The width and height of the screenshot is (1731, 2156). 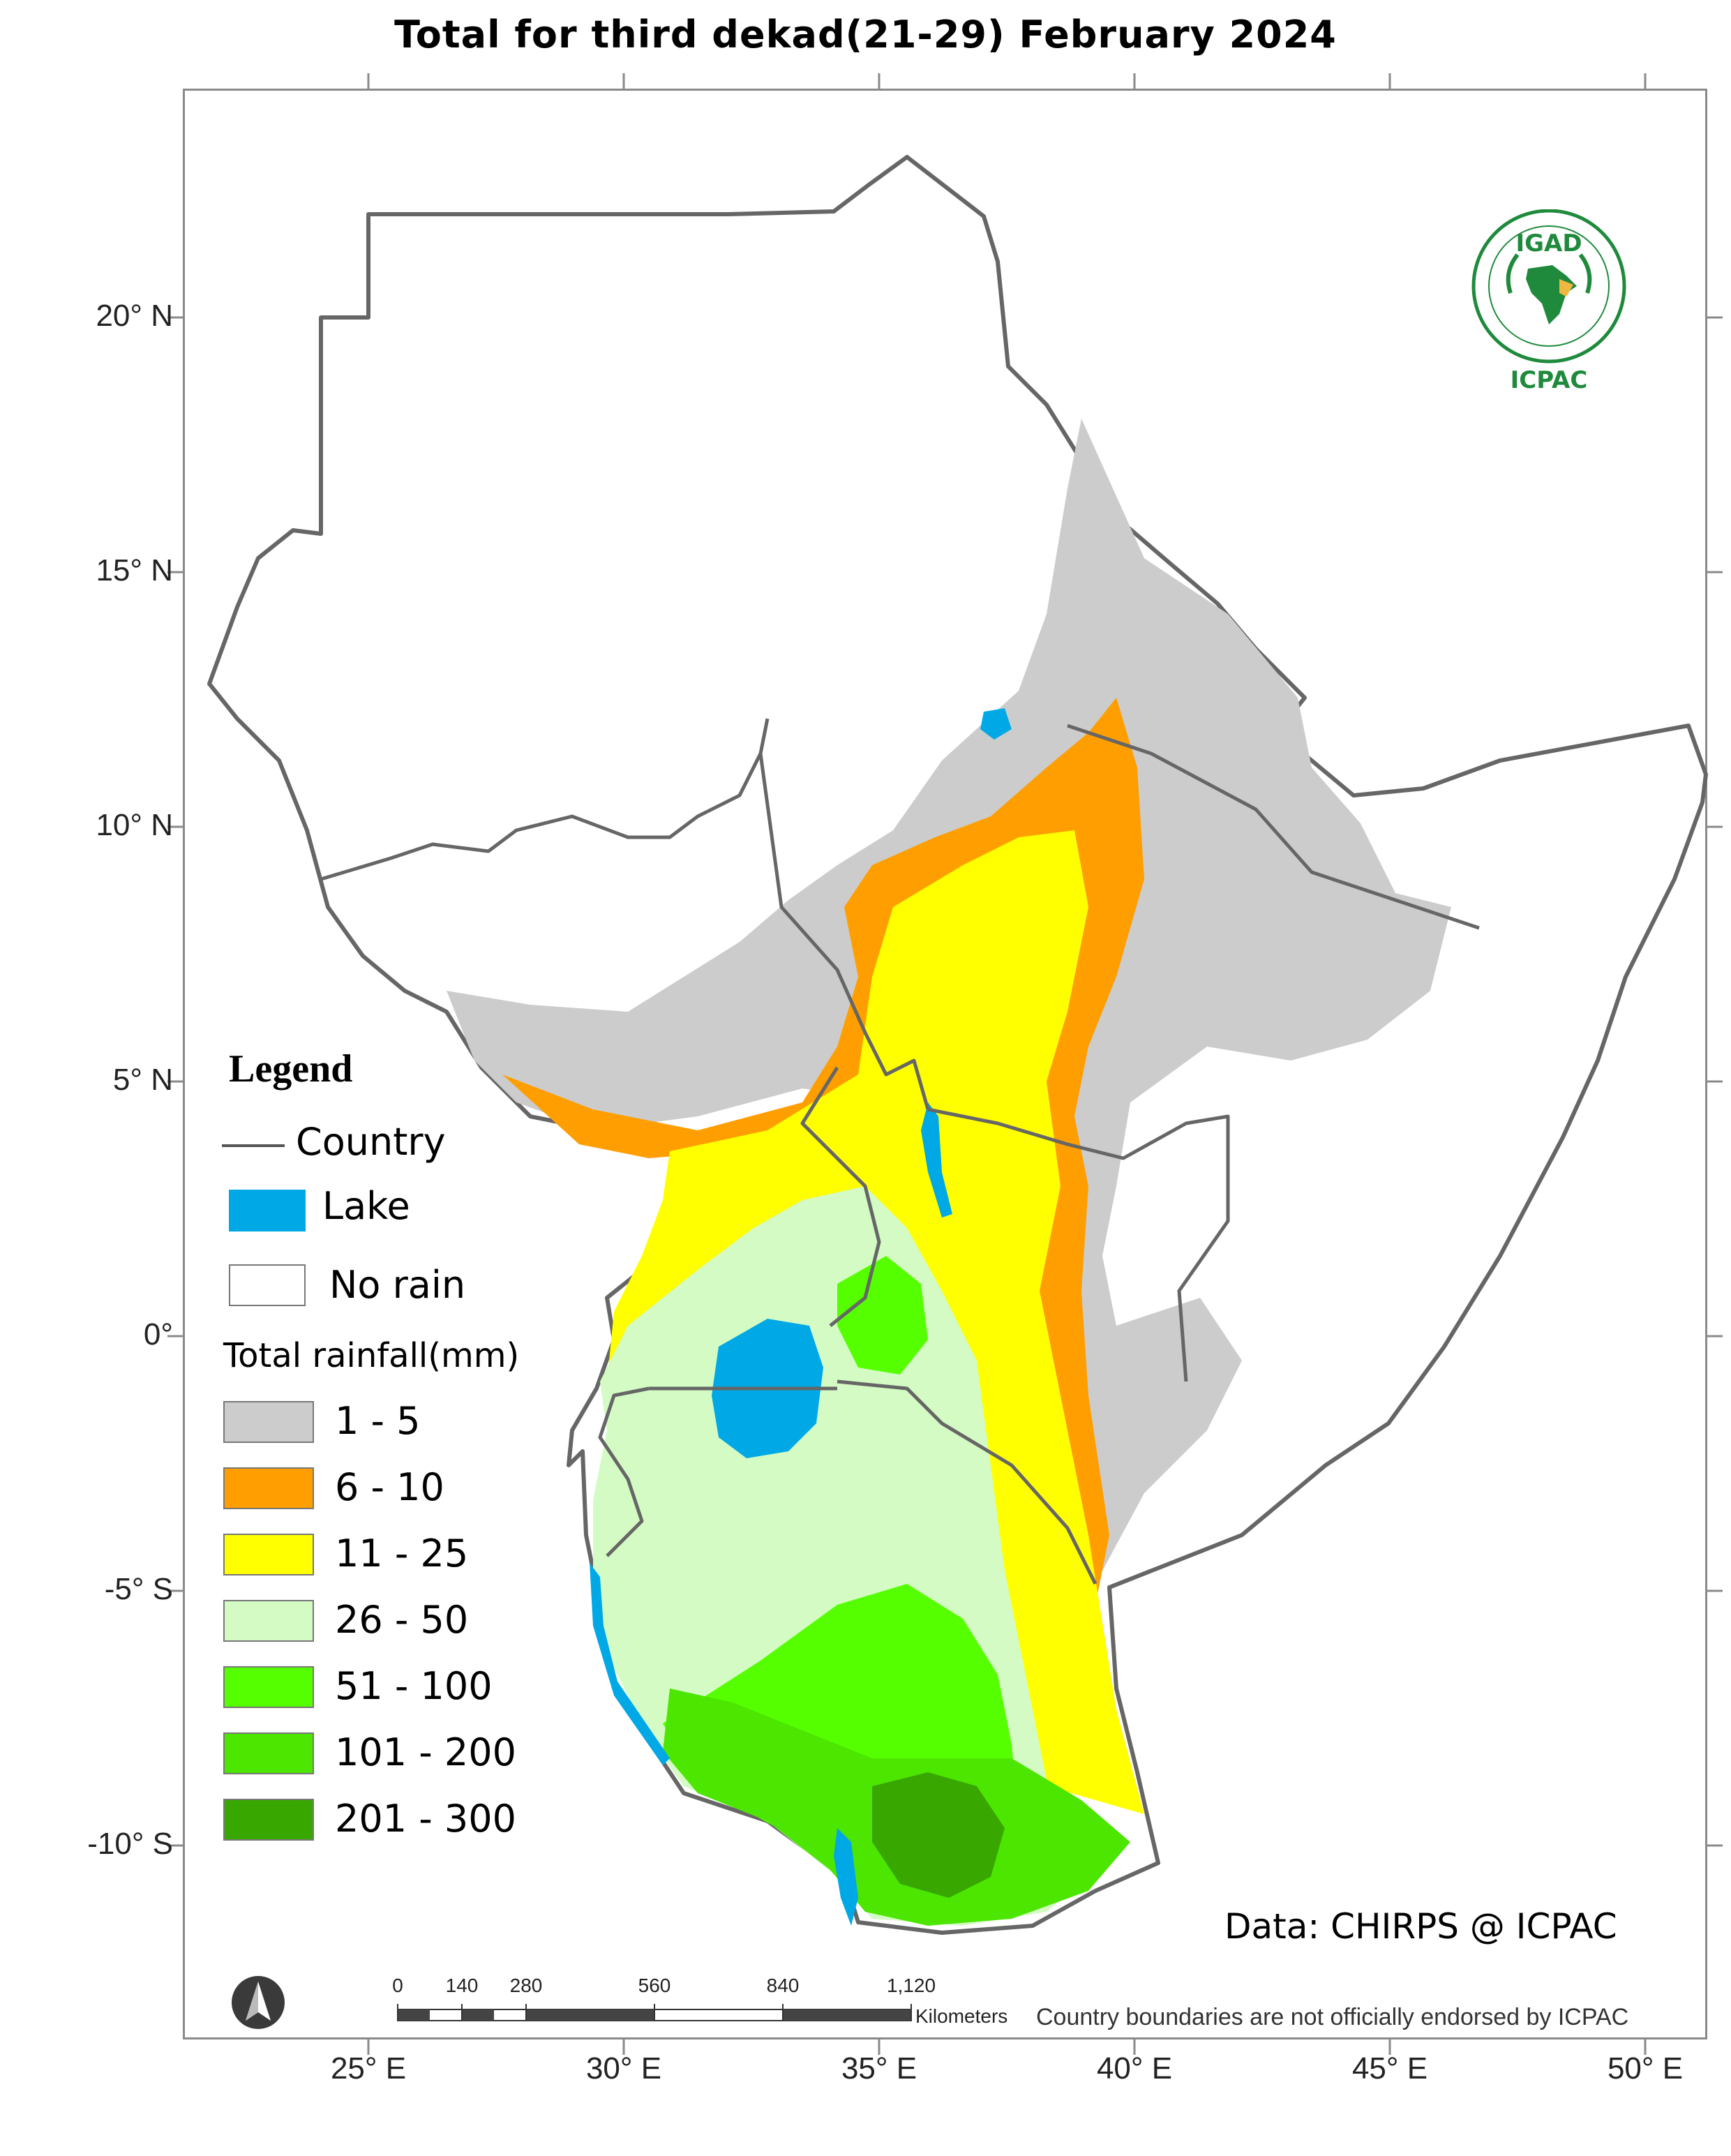 I want to click on north-arrow-icon, so click(x=258, y=2002).